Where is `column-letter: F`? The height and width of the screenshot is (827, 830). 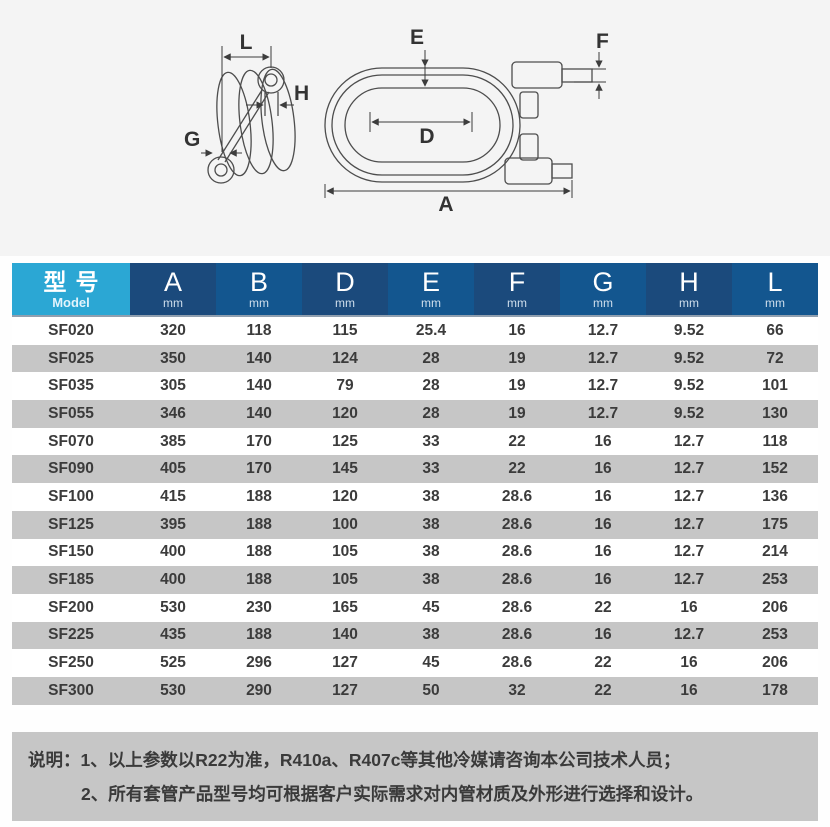
column-letter: F is located at coordinates (517, 282).